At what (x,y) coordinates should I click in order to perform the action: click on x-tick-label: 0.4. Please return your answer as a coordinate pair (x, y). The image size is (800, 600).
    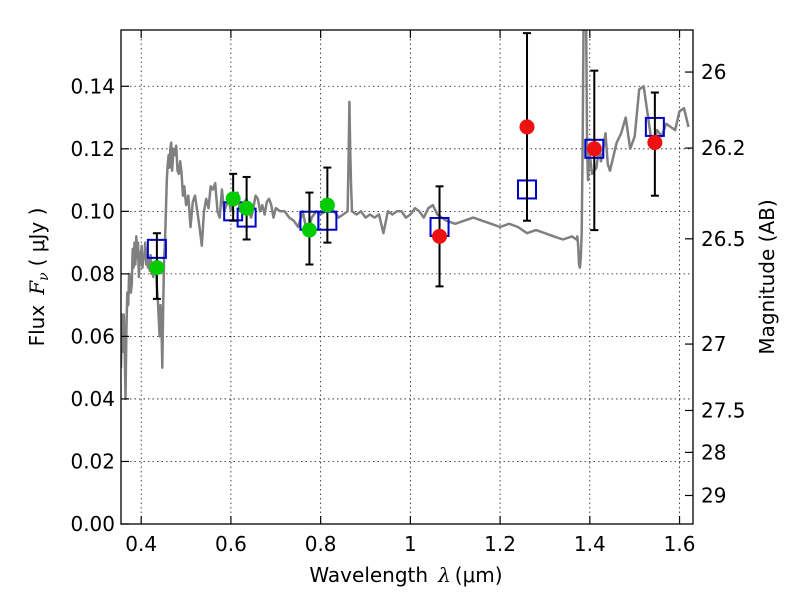
    Looking at the image, I should click on (141, 544).